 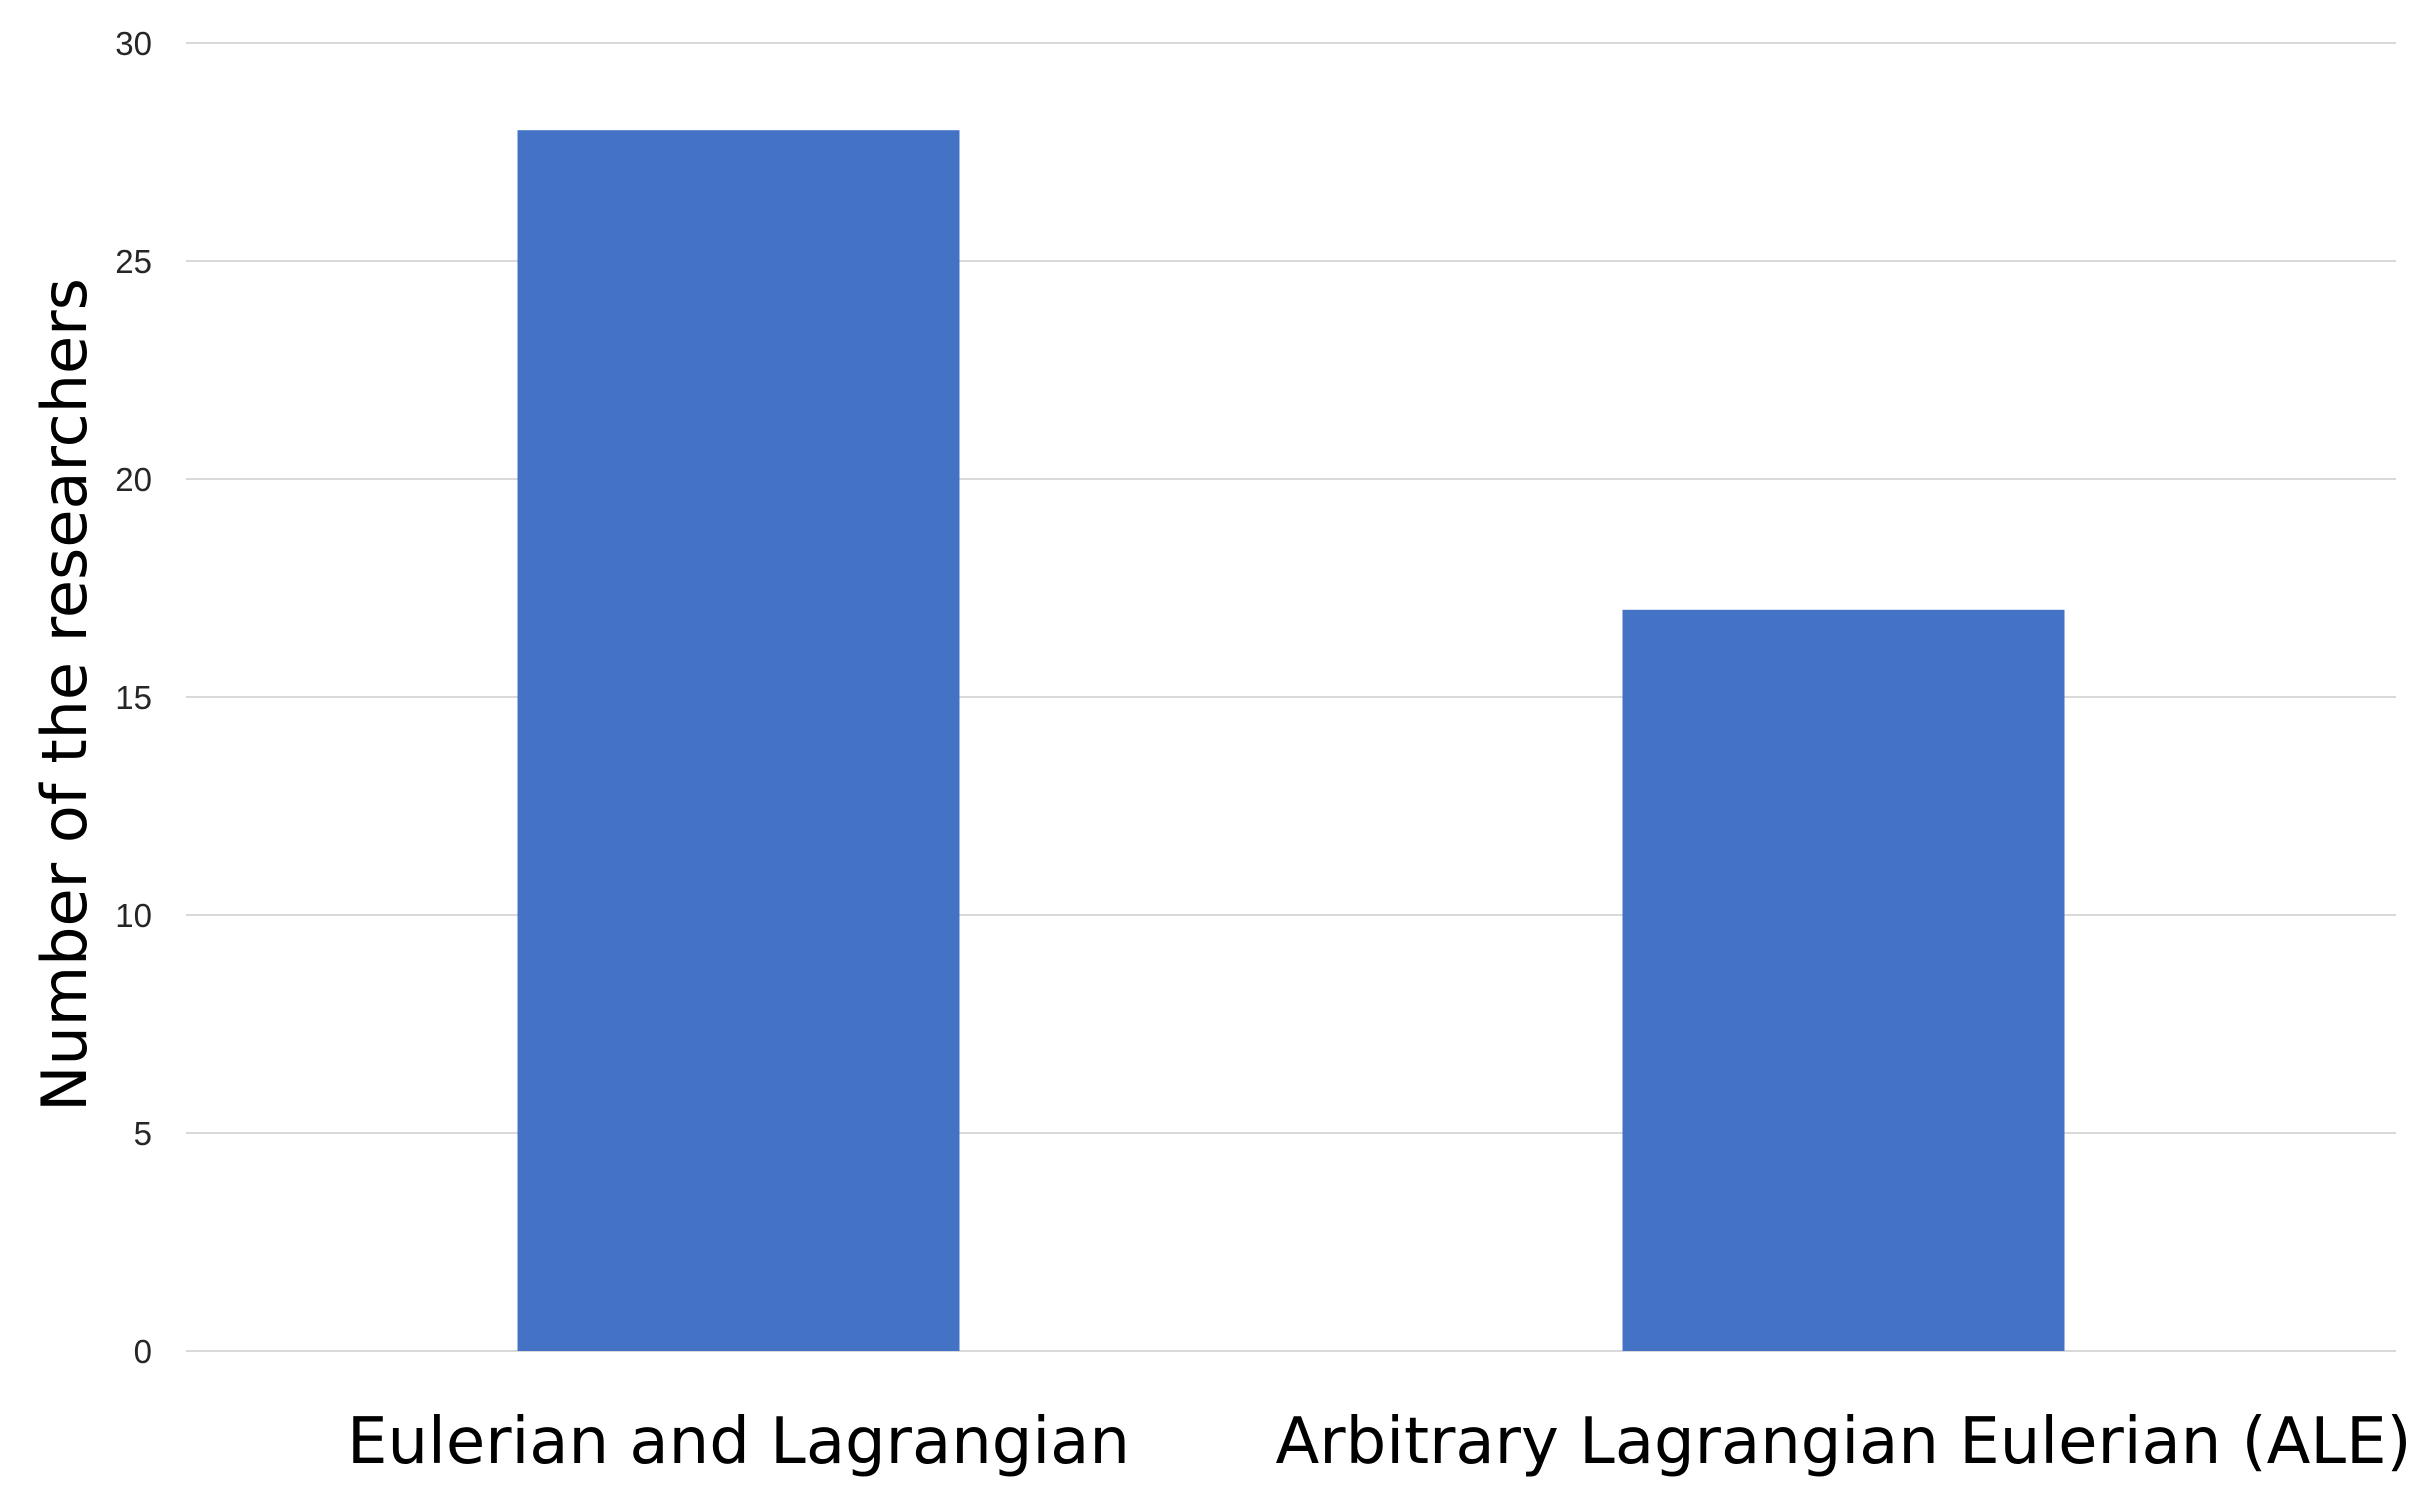 I want to click on x-category-label: Eulerian and Lagrangian, so click(x=738, y=1442).